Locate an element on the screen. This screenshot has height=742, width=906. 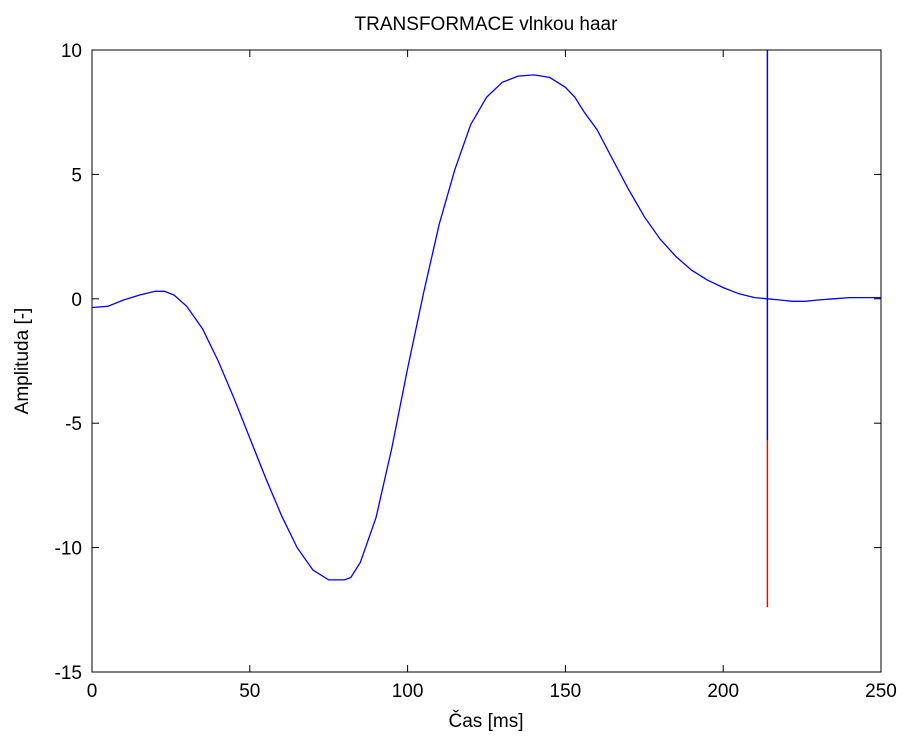
y-axis-label: Amplituda [-] is located at coordinates (22, 361).